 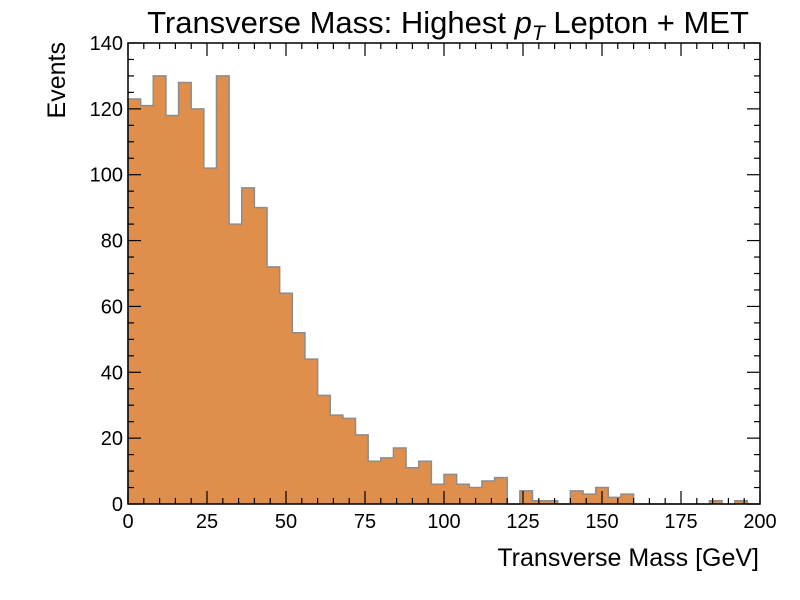 What do you see at coordinates (106, 44) in the screenshot?
I see `y-tick-label: 140` at bounding box center [106, 44].